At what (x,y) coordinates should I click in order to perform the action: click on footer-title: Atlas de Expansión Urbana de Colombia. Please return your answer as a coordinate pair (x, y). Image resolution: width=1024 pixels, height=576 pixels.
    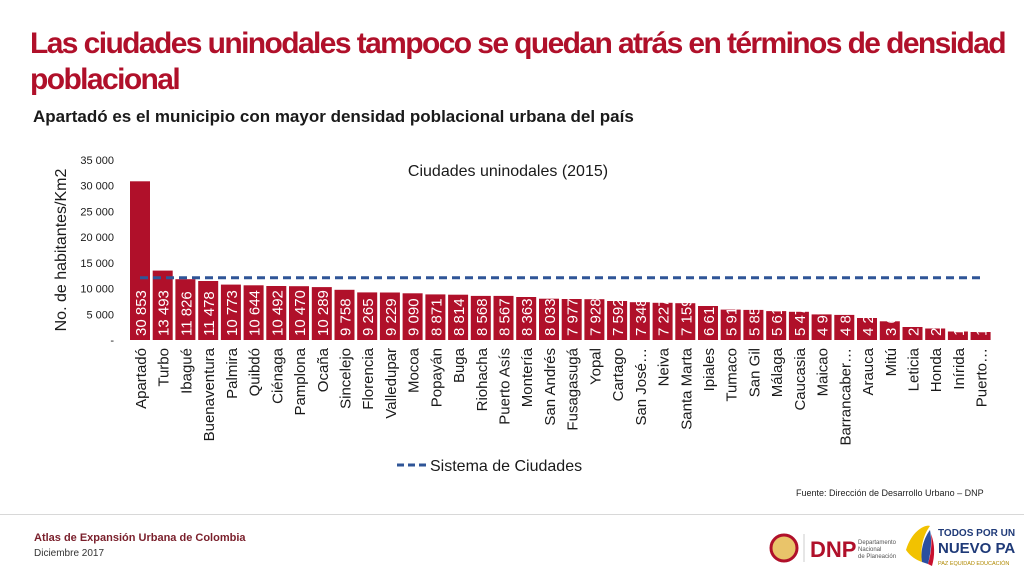
    Looking at the image, I should click on (140, 538).